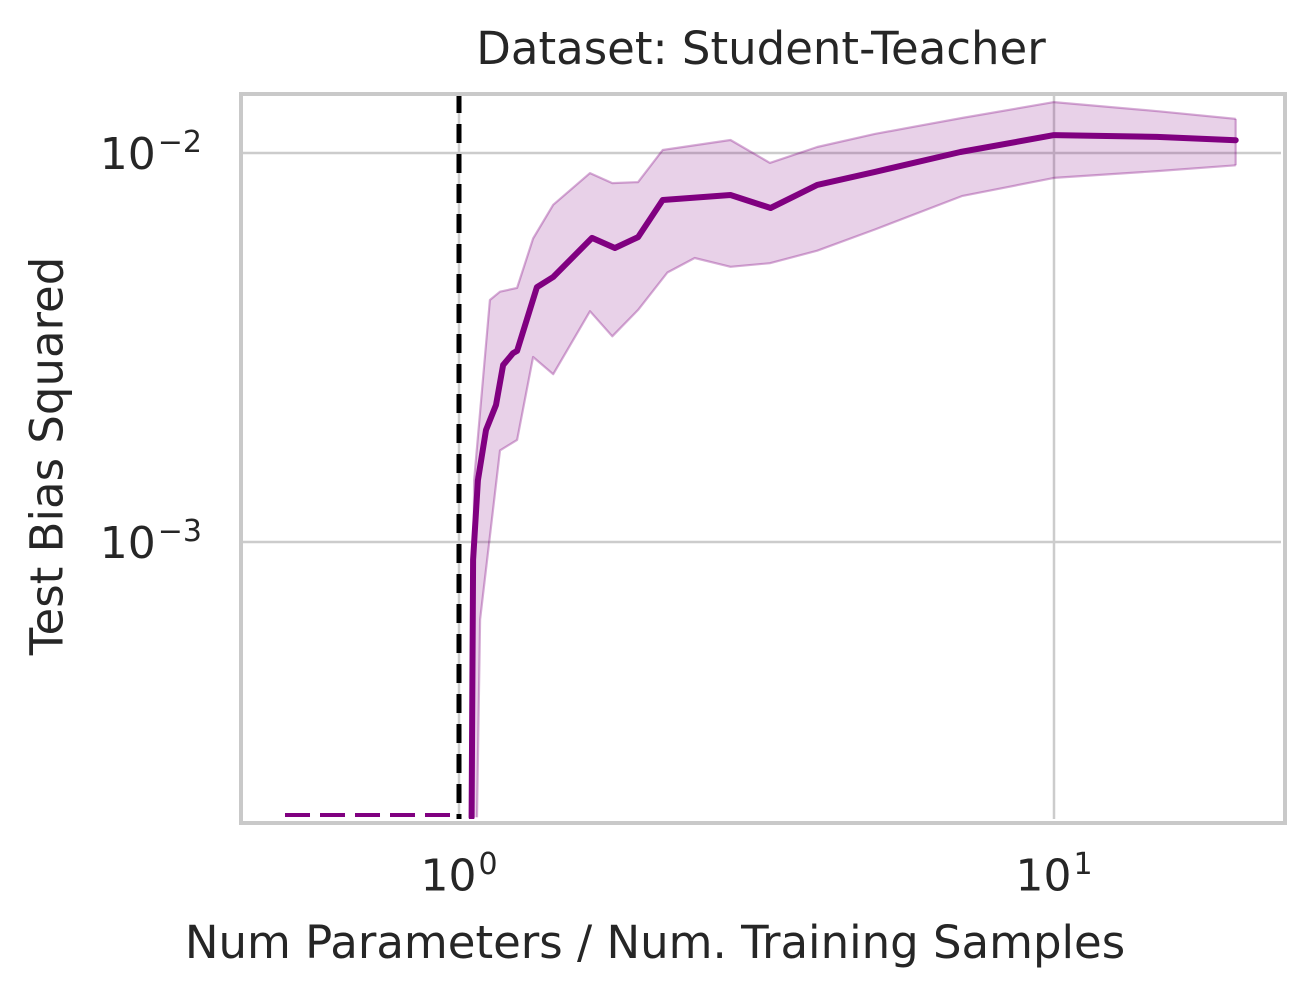 The height and width of the screenshot is (999, 1310). I want to click on chart-title: Dataset: Student-Teacher, so click(761, 48).